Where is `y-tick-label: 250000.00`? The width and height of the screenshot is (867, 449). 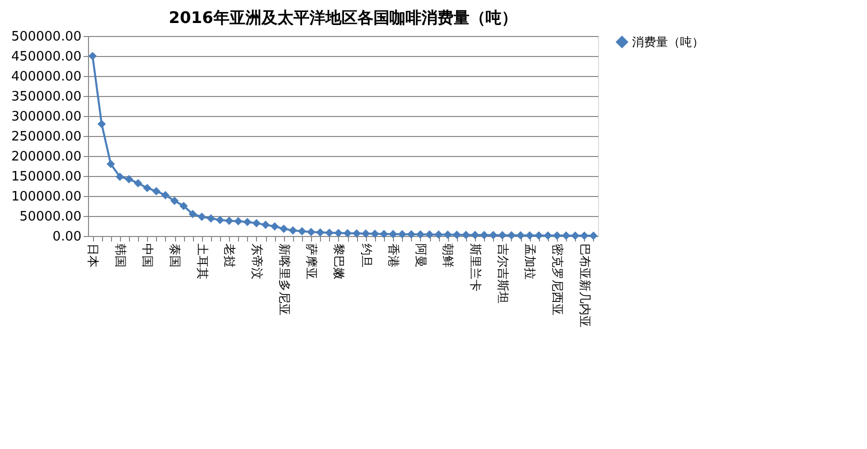
y-tick-label: 250000.00 is located at coordinates (46, 137).